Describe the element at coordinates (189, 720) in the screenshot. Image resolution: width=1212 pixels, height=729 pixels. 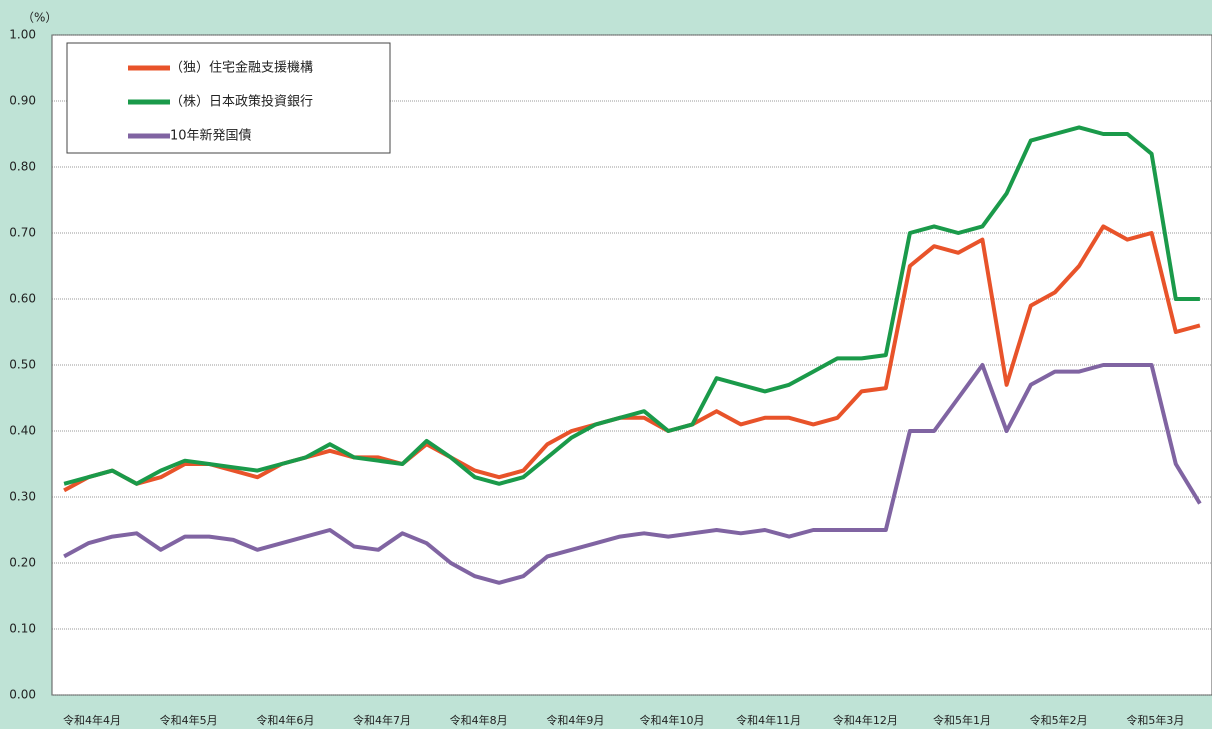
I see `x-tick-label: 令和4年5月` at that location.